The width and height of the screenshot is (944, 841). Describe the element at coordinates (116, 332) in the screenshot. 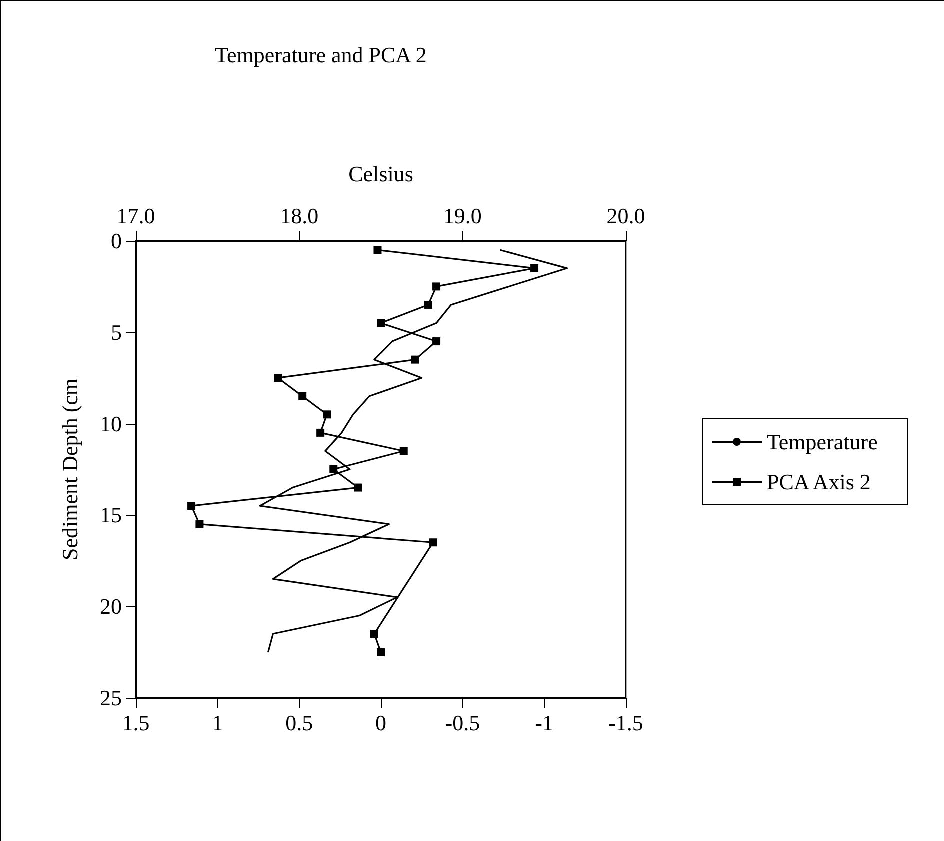

I see `y-tick-label: 5` at that location.